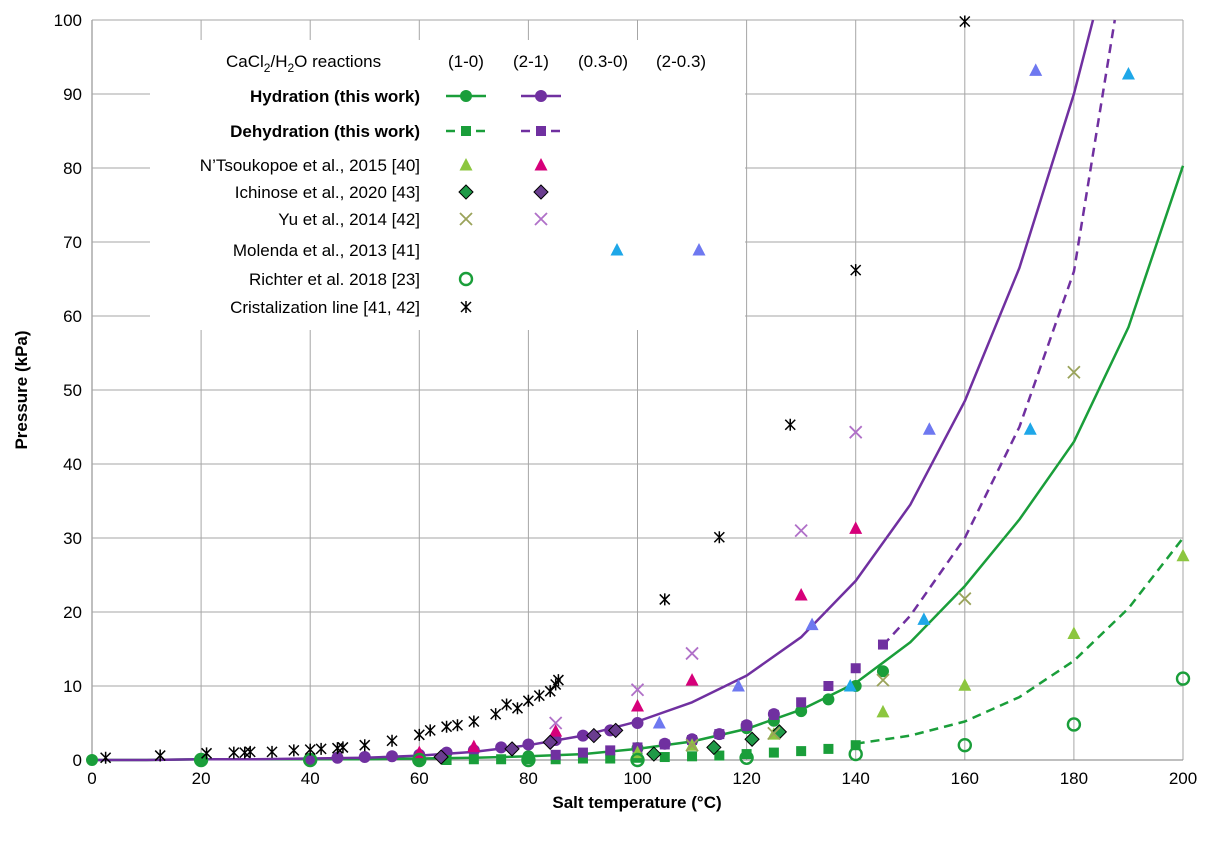 This screenshot has height=841, width=1205. What do you see at coordinates (999, 333) in the screenshot?
I see `curve-deh21_dashed` at bounding box center [999, 333].